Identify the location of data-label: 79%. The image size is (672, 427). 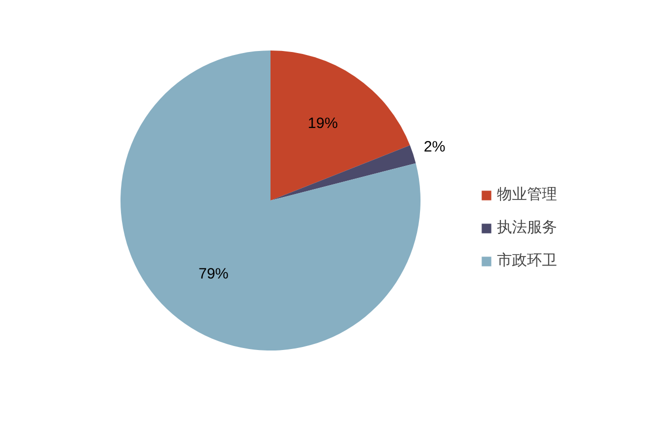
(213, 273).